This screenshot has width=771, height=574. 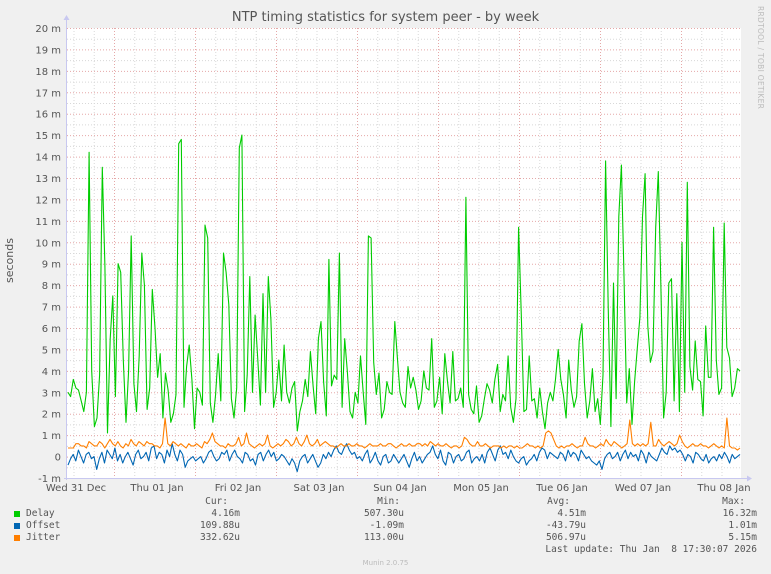 What do you see at coordinates (48, 243) in the screenshot?
I see `y-tick-label: 10 m` at bounding box center [48, 243].